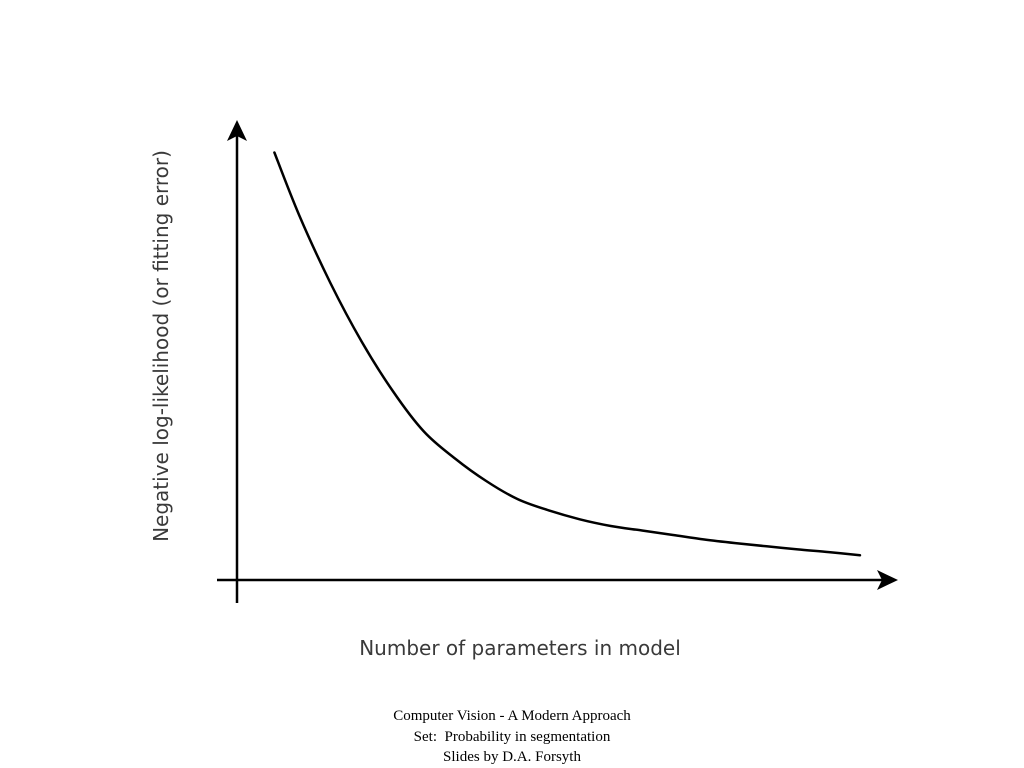 Image resolution: width=1024 pixels, height=768 pixels. I want to click on footer-line-3: Slides by D.A. Forsyth, so click(512, 757).